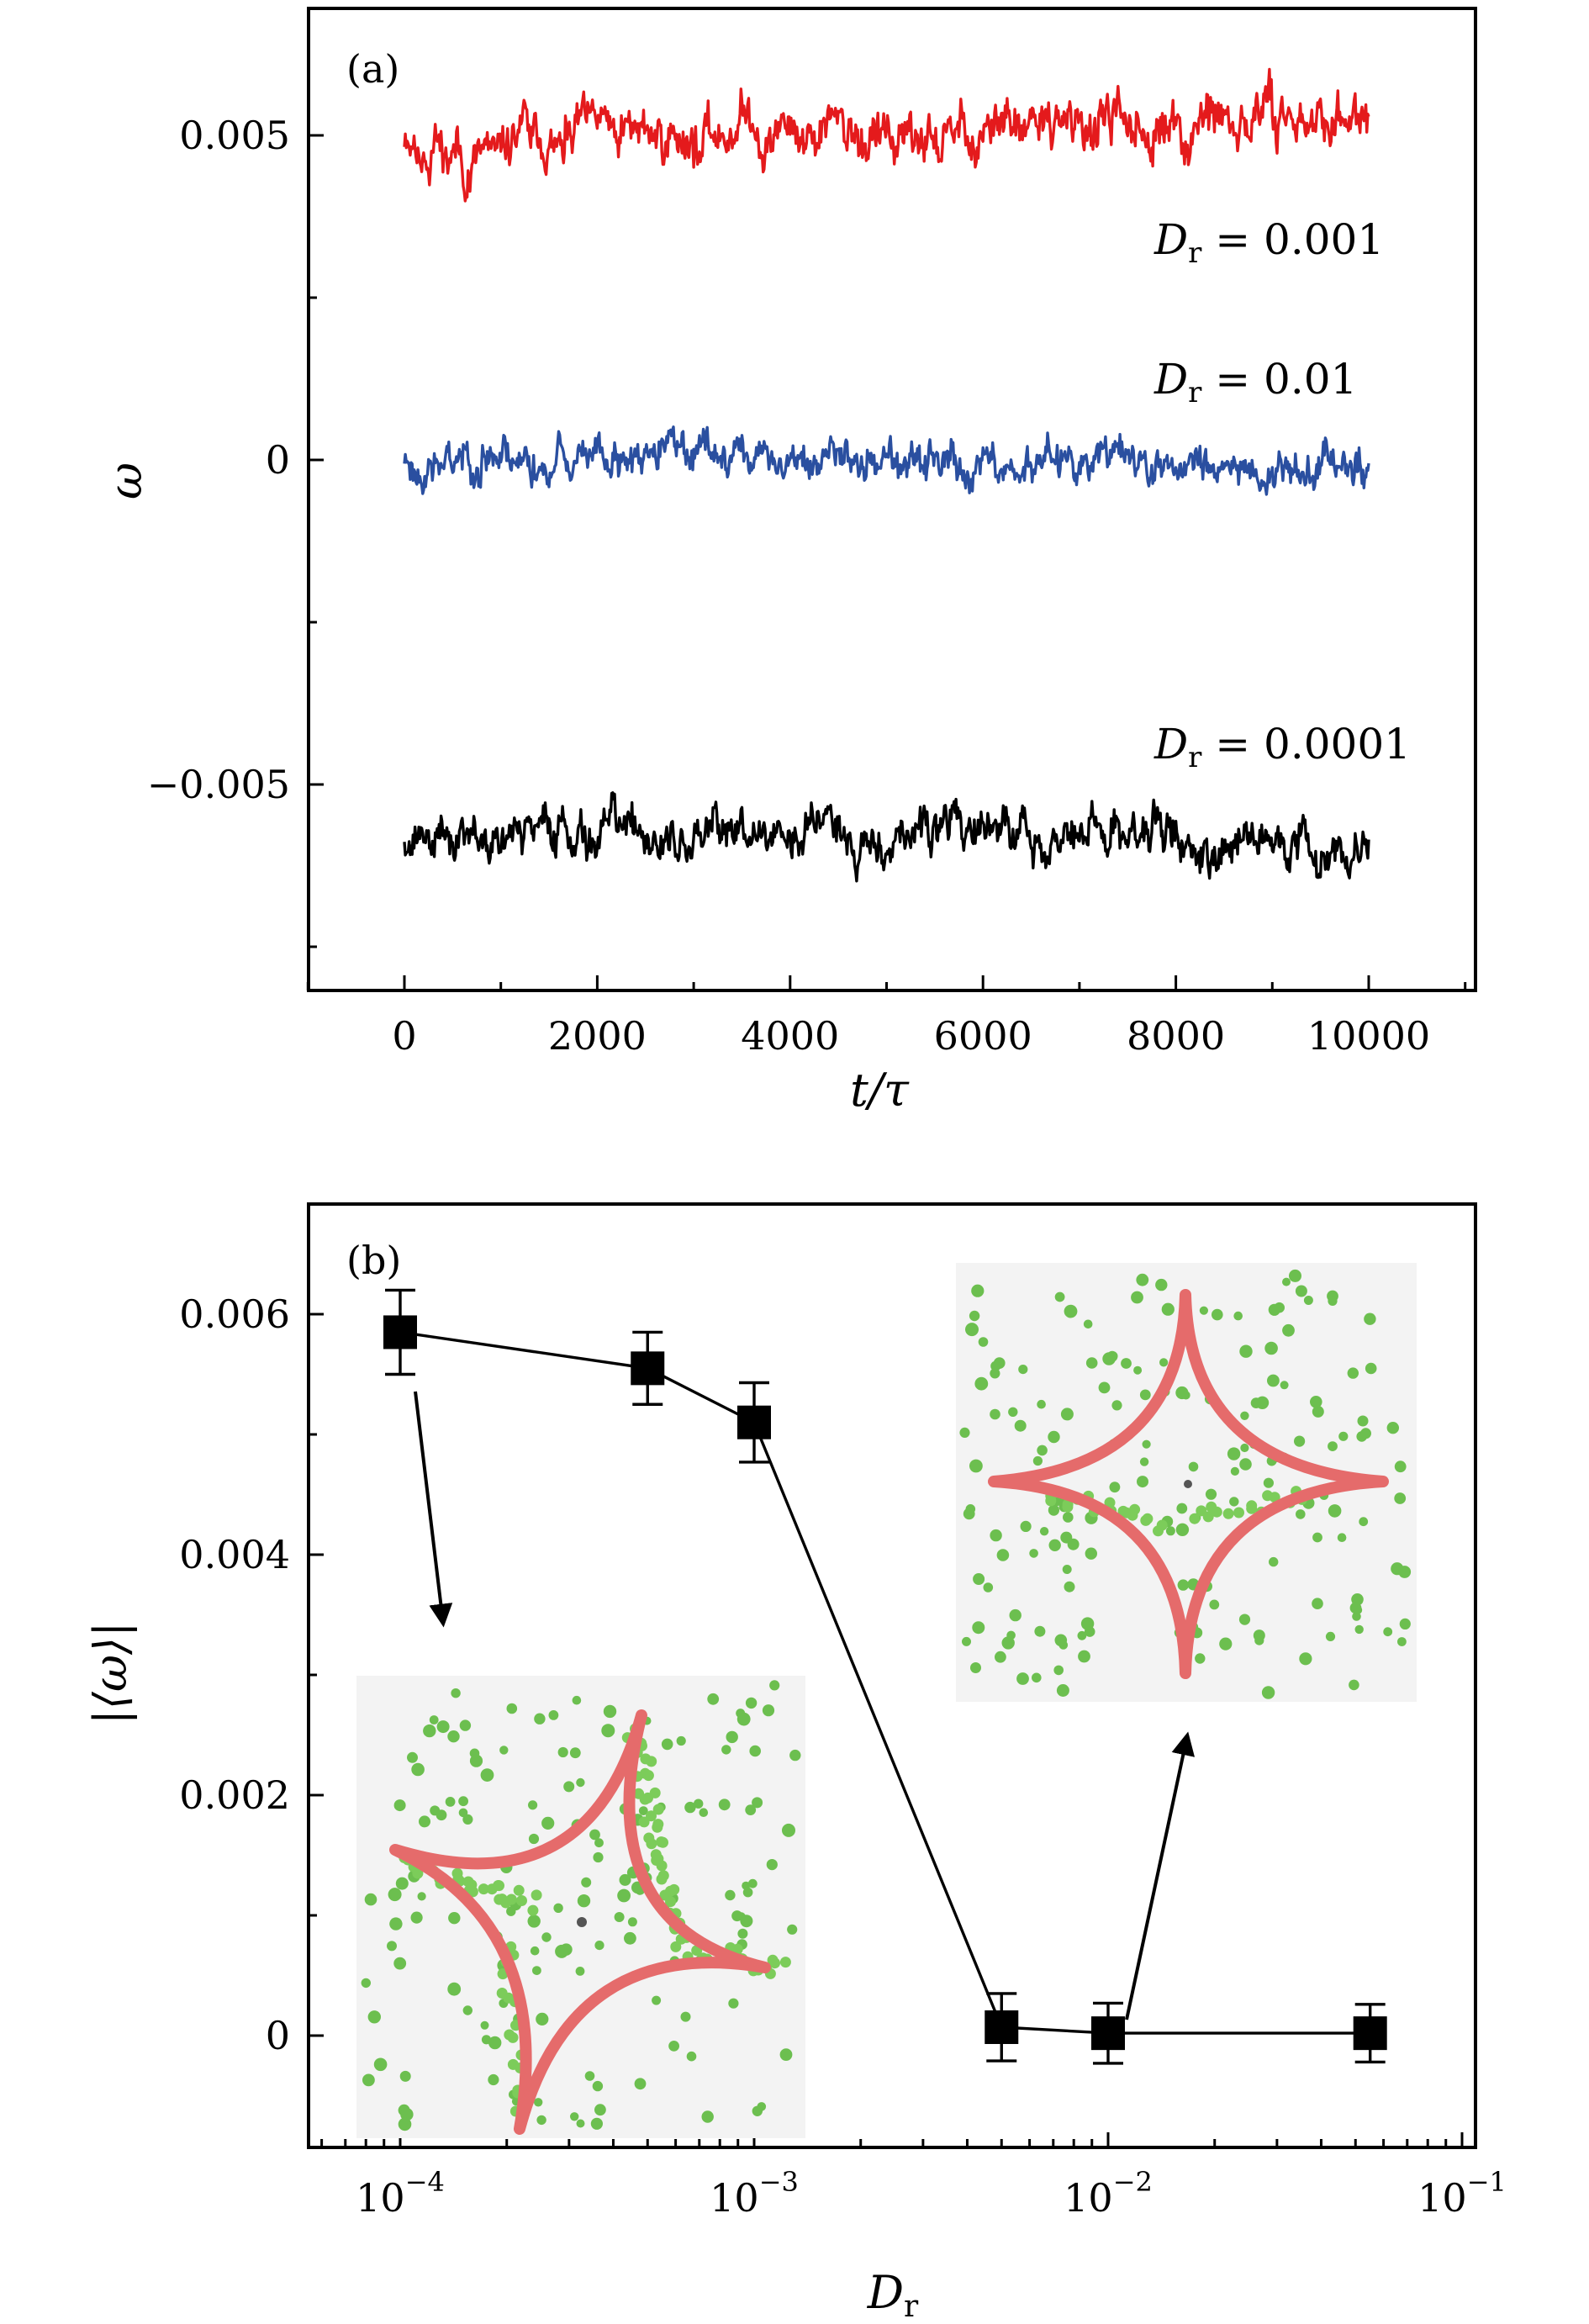 Image resolution: width=1589 pixels, height=2324 pixels. What do you see at coordinates (880, 1090) in the screenshot?
I see `panel-a-xlabel: t/τ` at bounding box center [880, 1090].